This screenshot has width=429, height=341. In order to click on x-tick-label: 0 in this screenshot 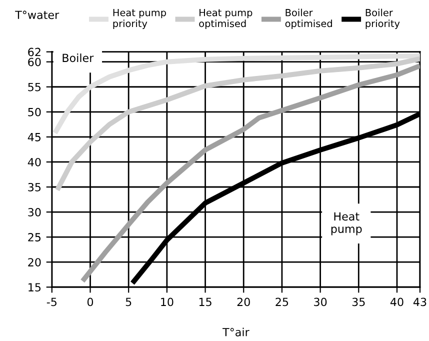, I will do `click(90, 302)`.